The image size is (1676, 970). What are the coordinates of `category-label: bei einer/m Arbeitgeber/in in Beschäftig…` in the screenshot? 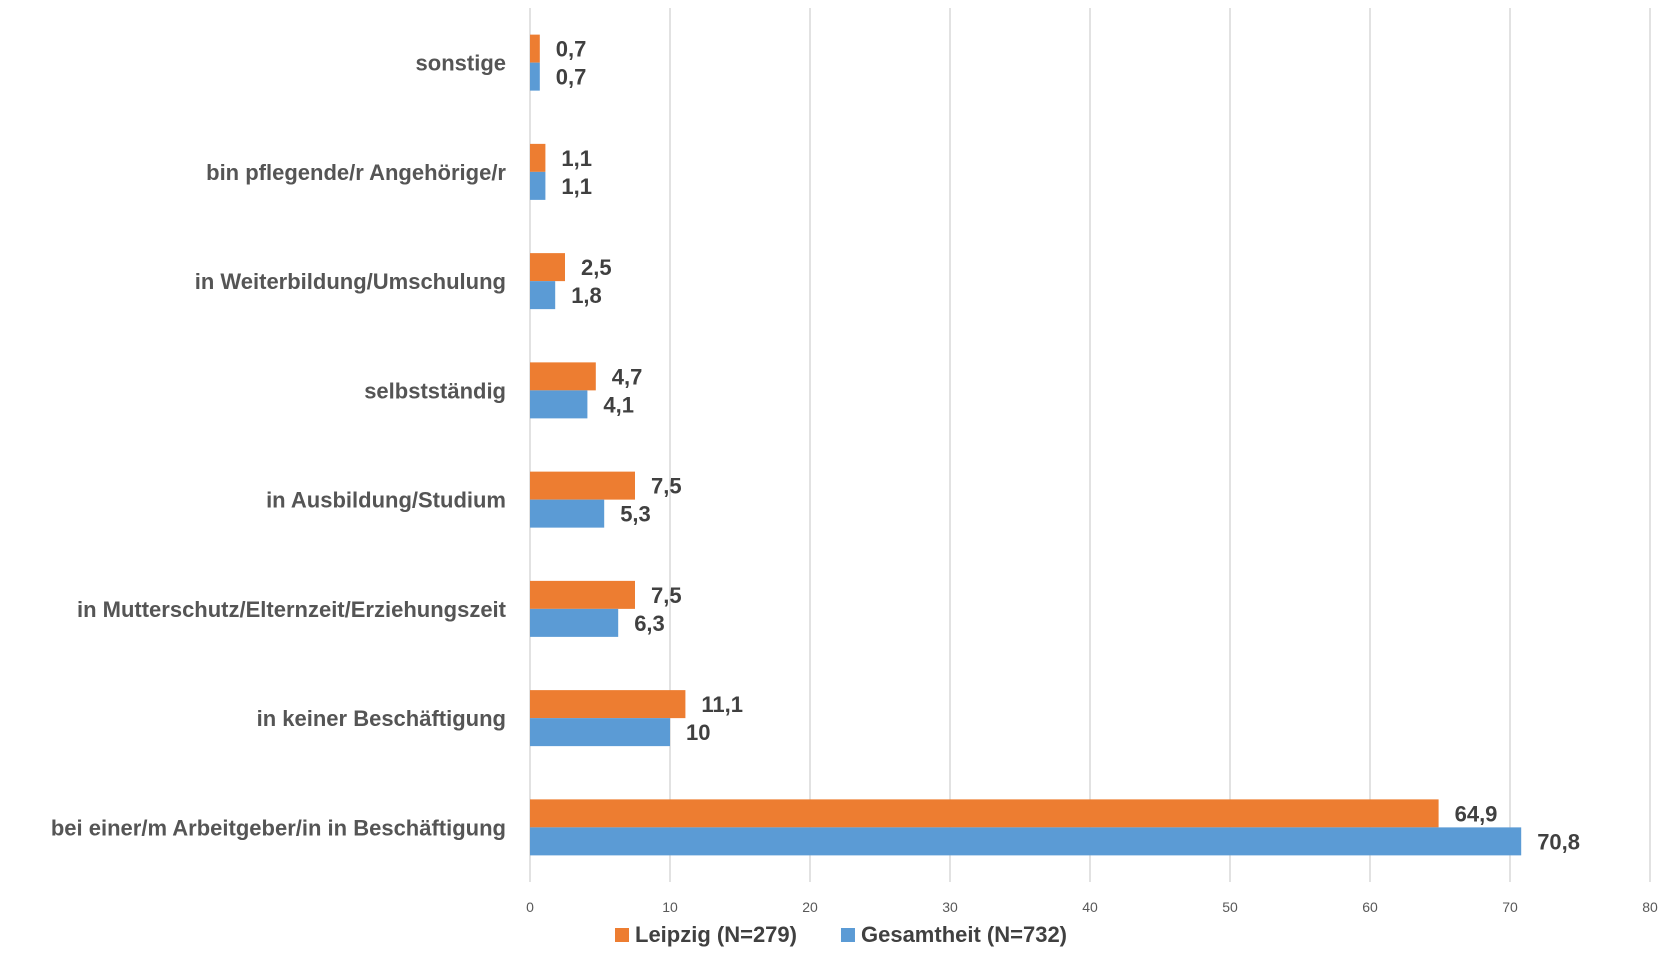 It's located at (278, 827).